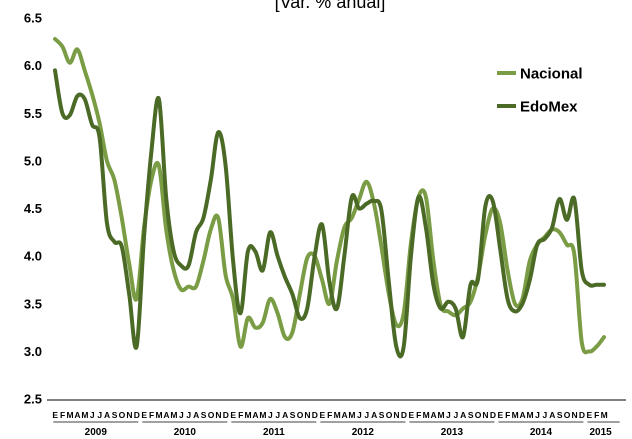  What do you see at coordinates (33, 303) in the screenshot?
I see `y-tick-label: 3.5` at bounding box center [33, 303].